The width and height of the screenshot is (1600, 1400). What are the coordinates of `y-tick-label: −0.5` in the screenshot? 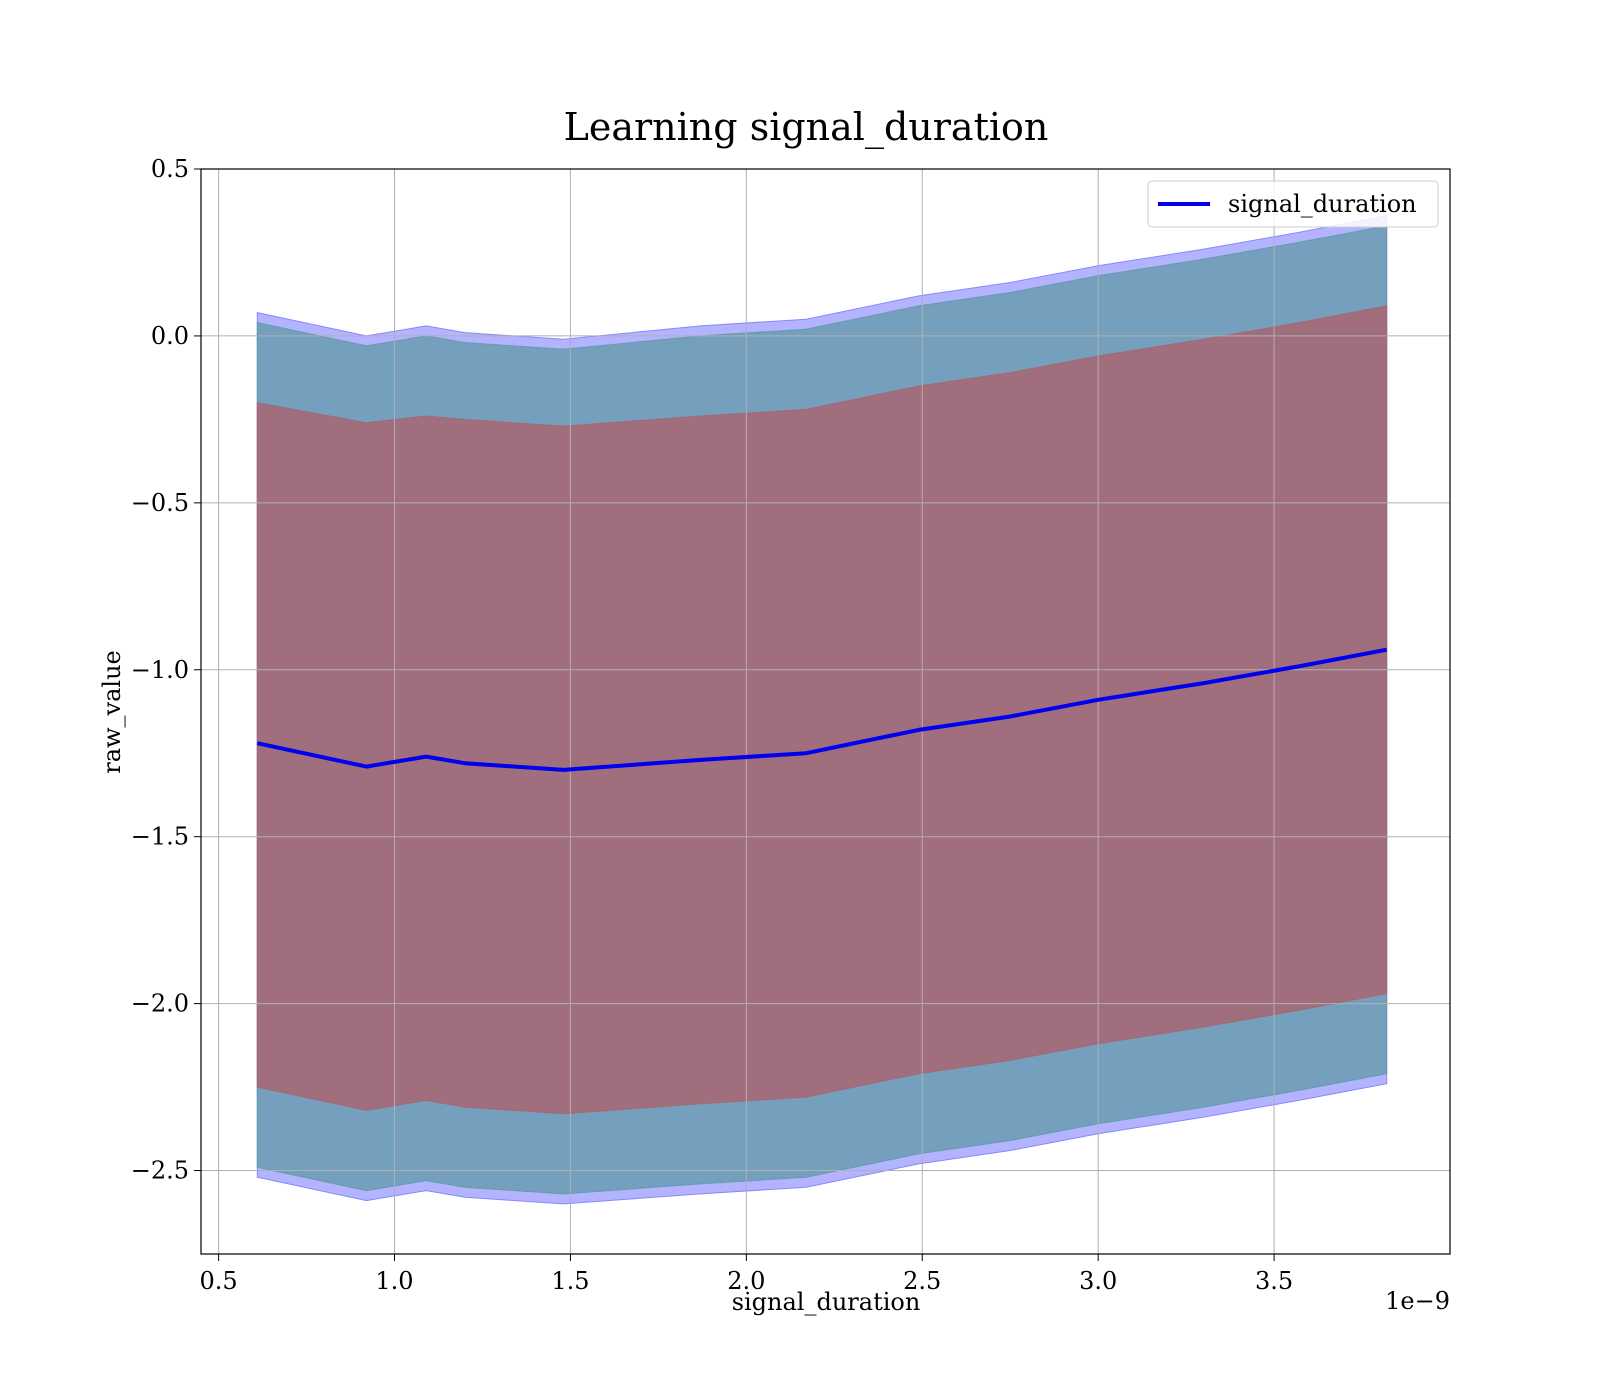 It's located at (160, 503).